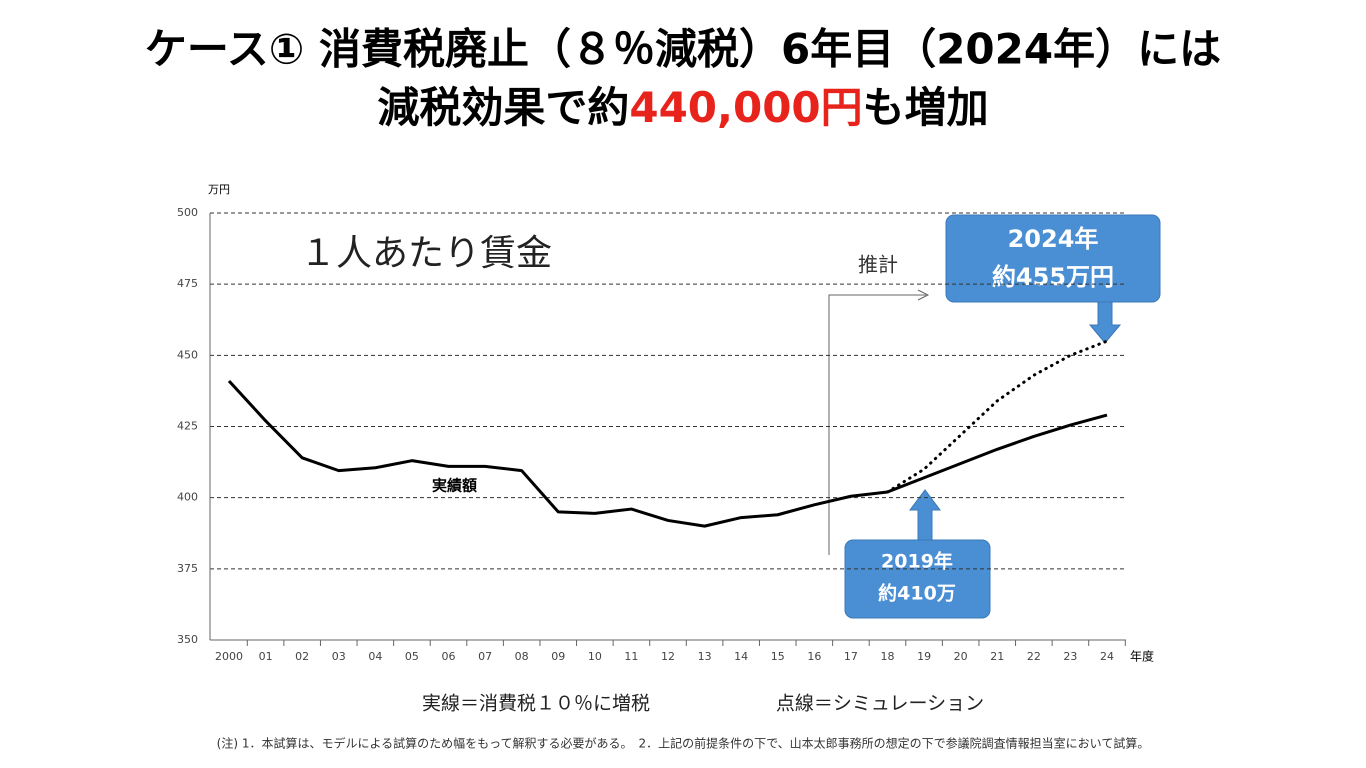 Image resolution: width=1366 pixels, height=768 pixels. I want to click on x-tick-label: 21, so click(997, 656).